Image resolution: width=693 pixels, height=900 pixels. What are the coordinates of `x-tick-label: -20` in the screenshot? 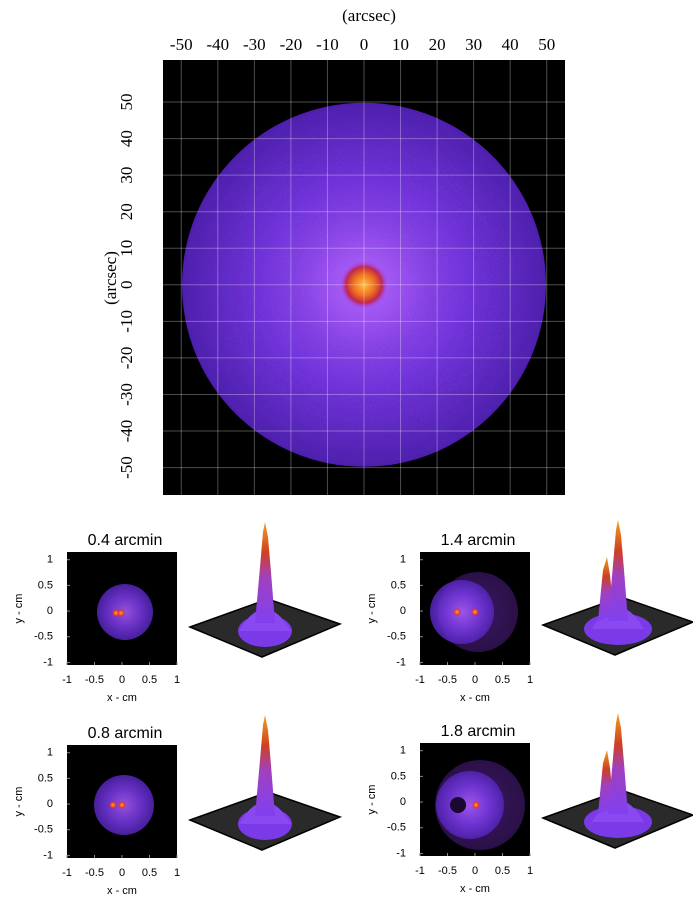 It's located at (291, 44).